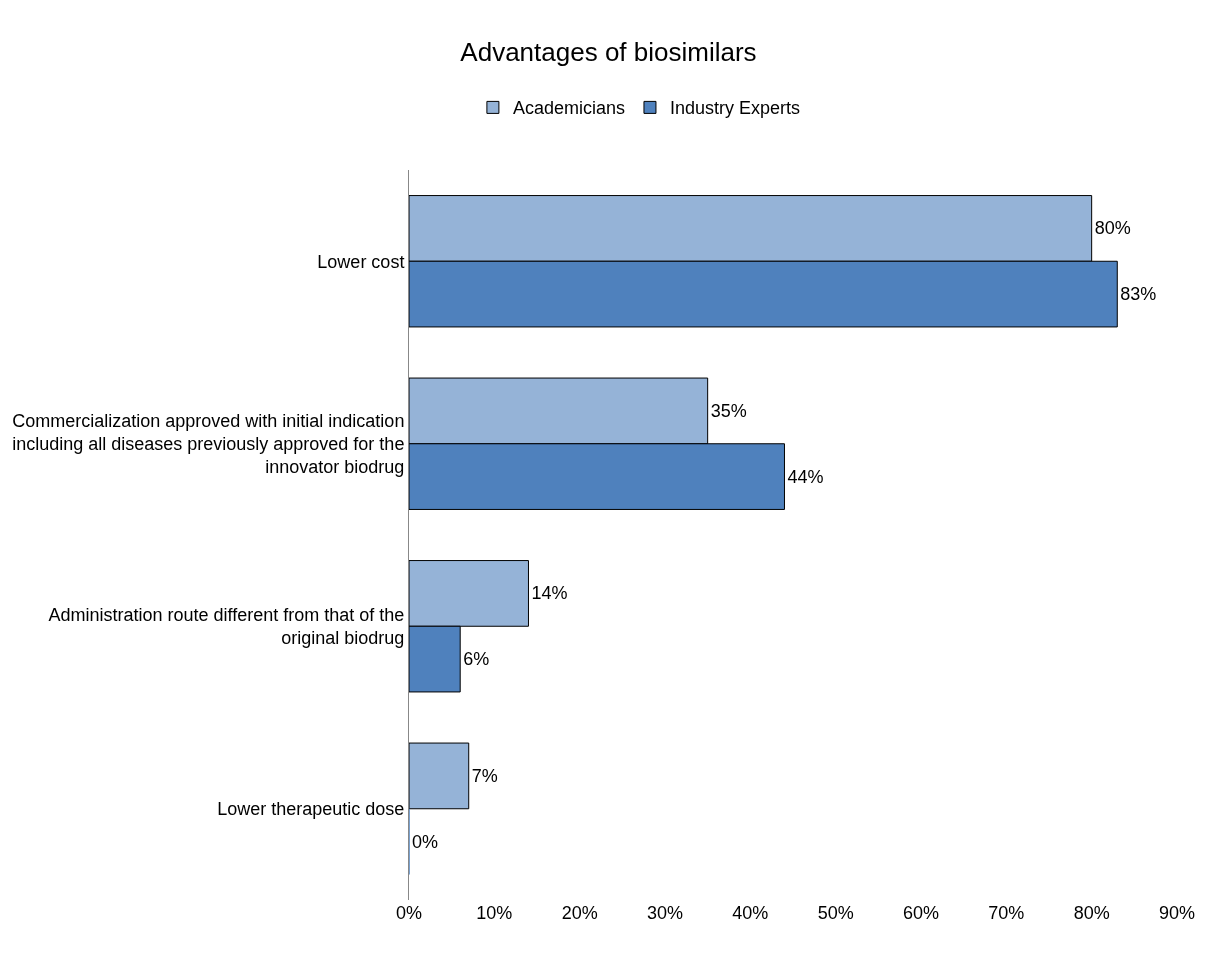  I want to click on x-tick-label: 20%, so click(579, 913).